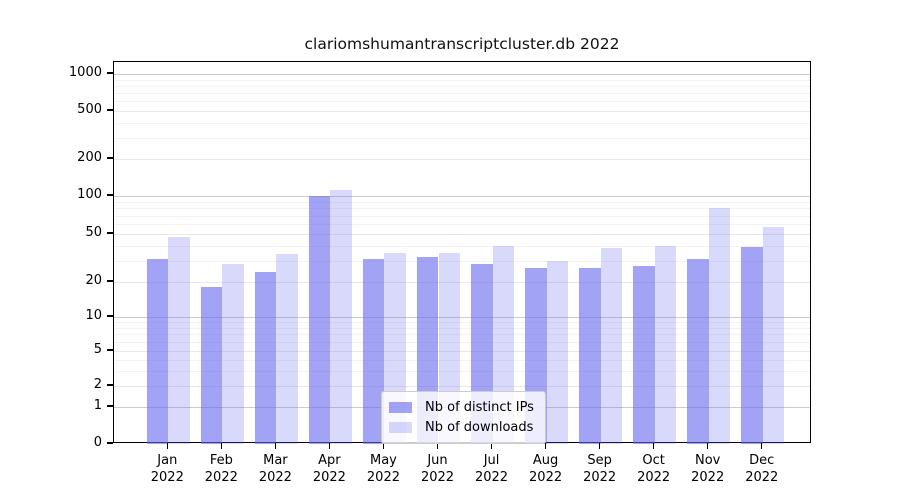  I want to click on y-tick-label: 5, so click(97, 349).